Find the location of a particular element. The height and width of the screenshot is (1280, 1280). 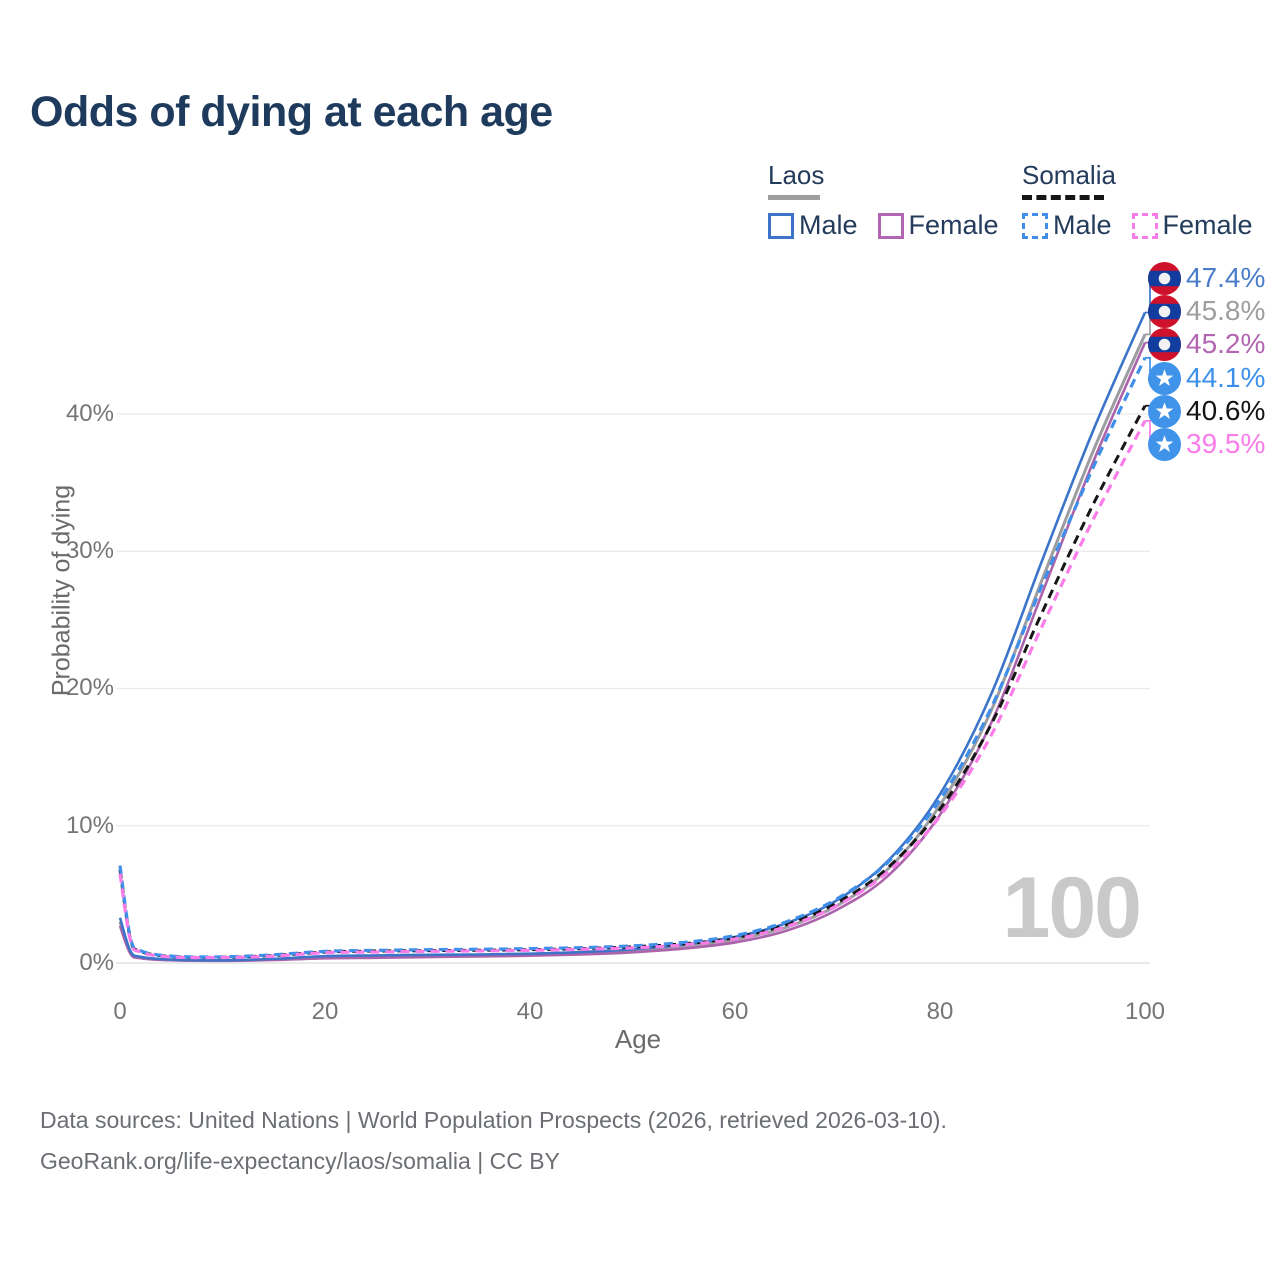

y-tick-0: 0% is located at coordinates (96, 962).